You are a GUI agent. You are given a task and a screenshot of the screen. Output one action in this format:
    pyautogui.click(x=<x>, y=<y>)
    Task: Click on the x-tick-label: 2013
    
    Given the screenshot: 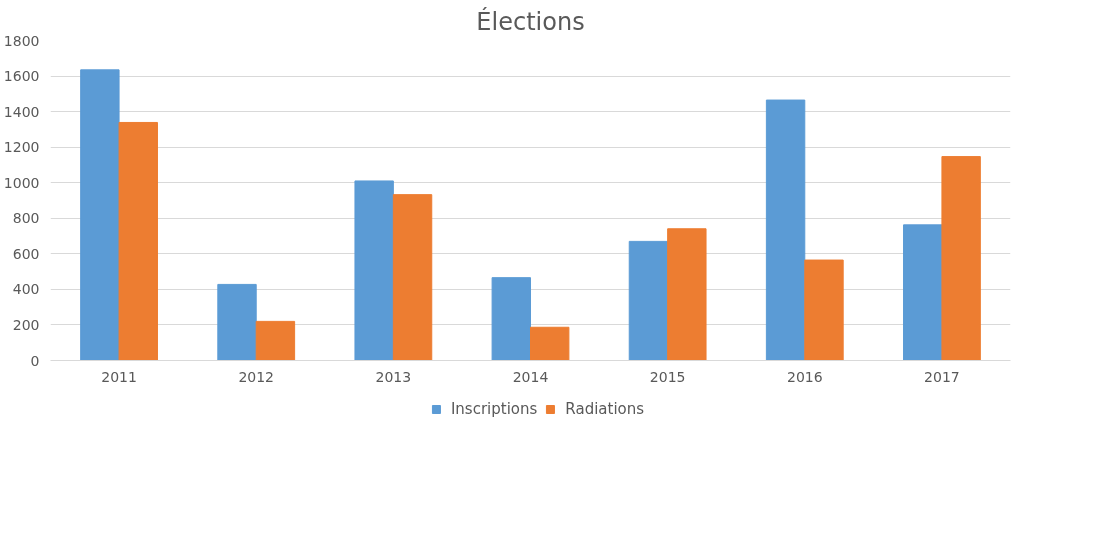 What is the action you would take?
    pyautogui.click(x=393, y=376)
    